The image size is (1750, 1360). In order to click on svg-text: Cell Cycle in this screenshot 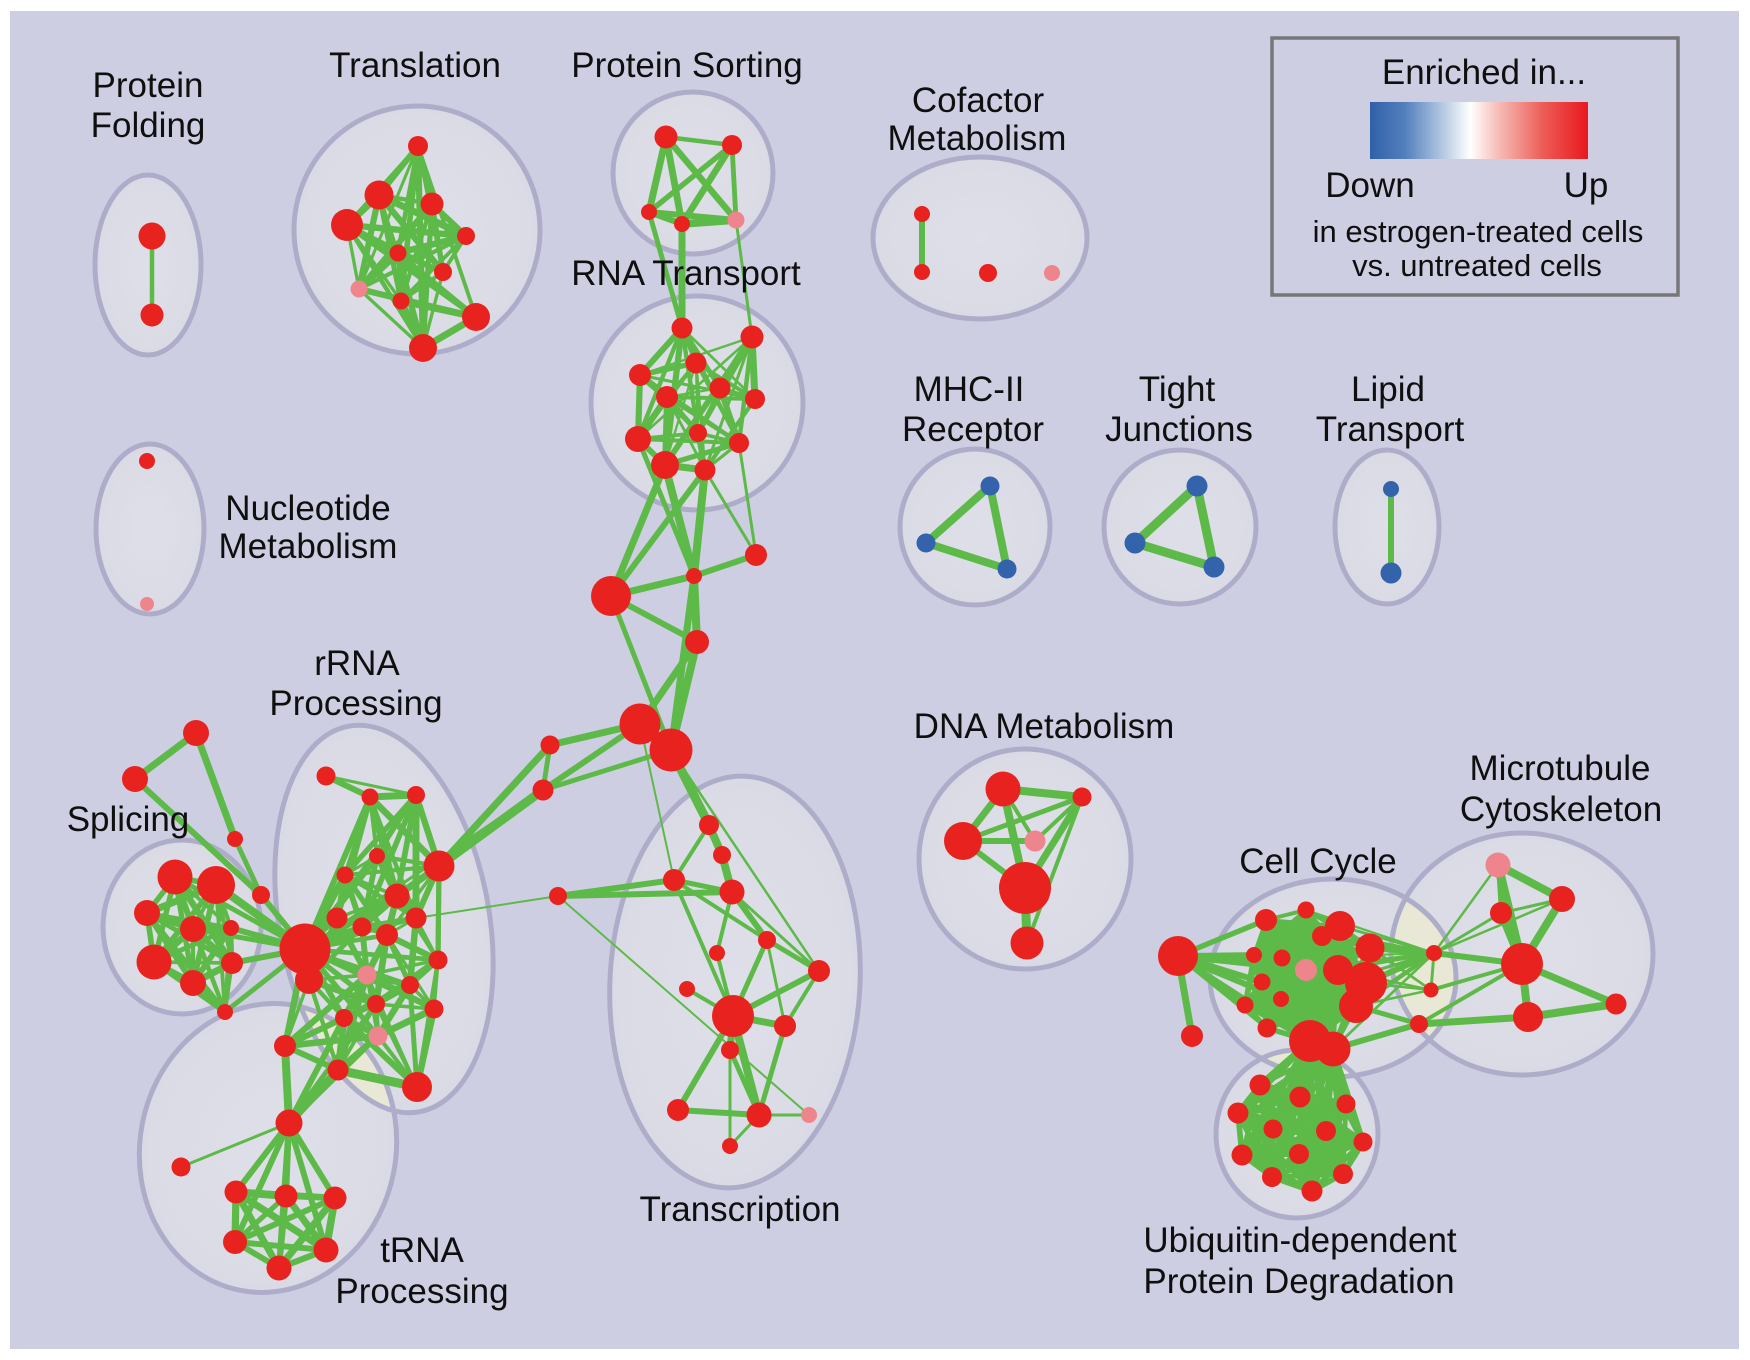, I will do `click(1318, 861)`.